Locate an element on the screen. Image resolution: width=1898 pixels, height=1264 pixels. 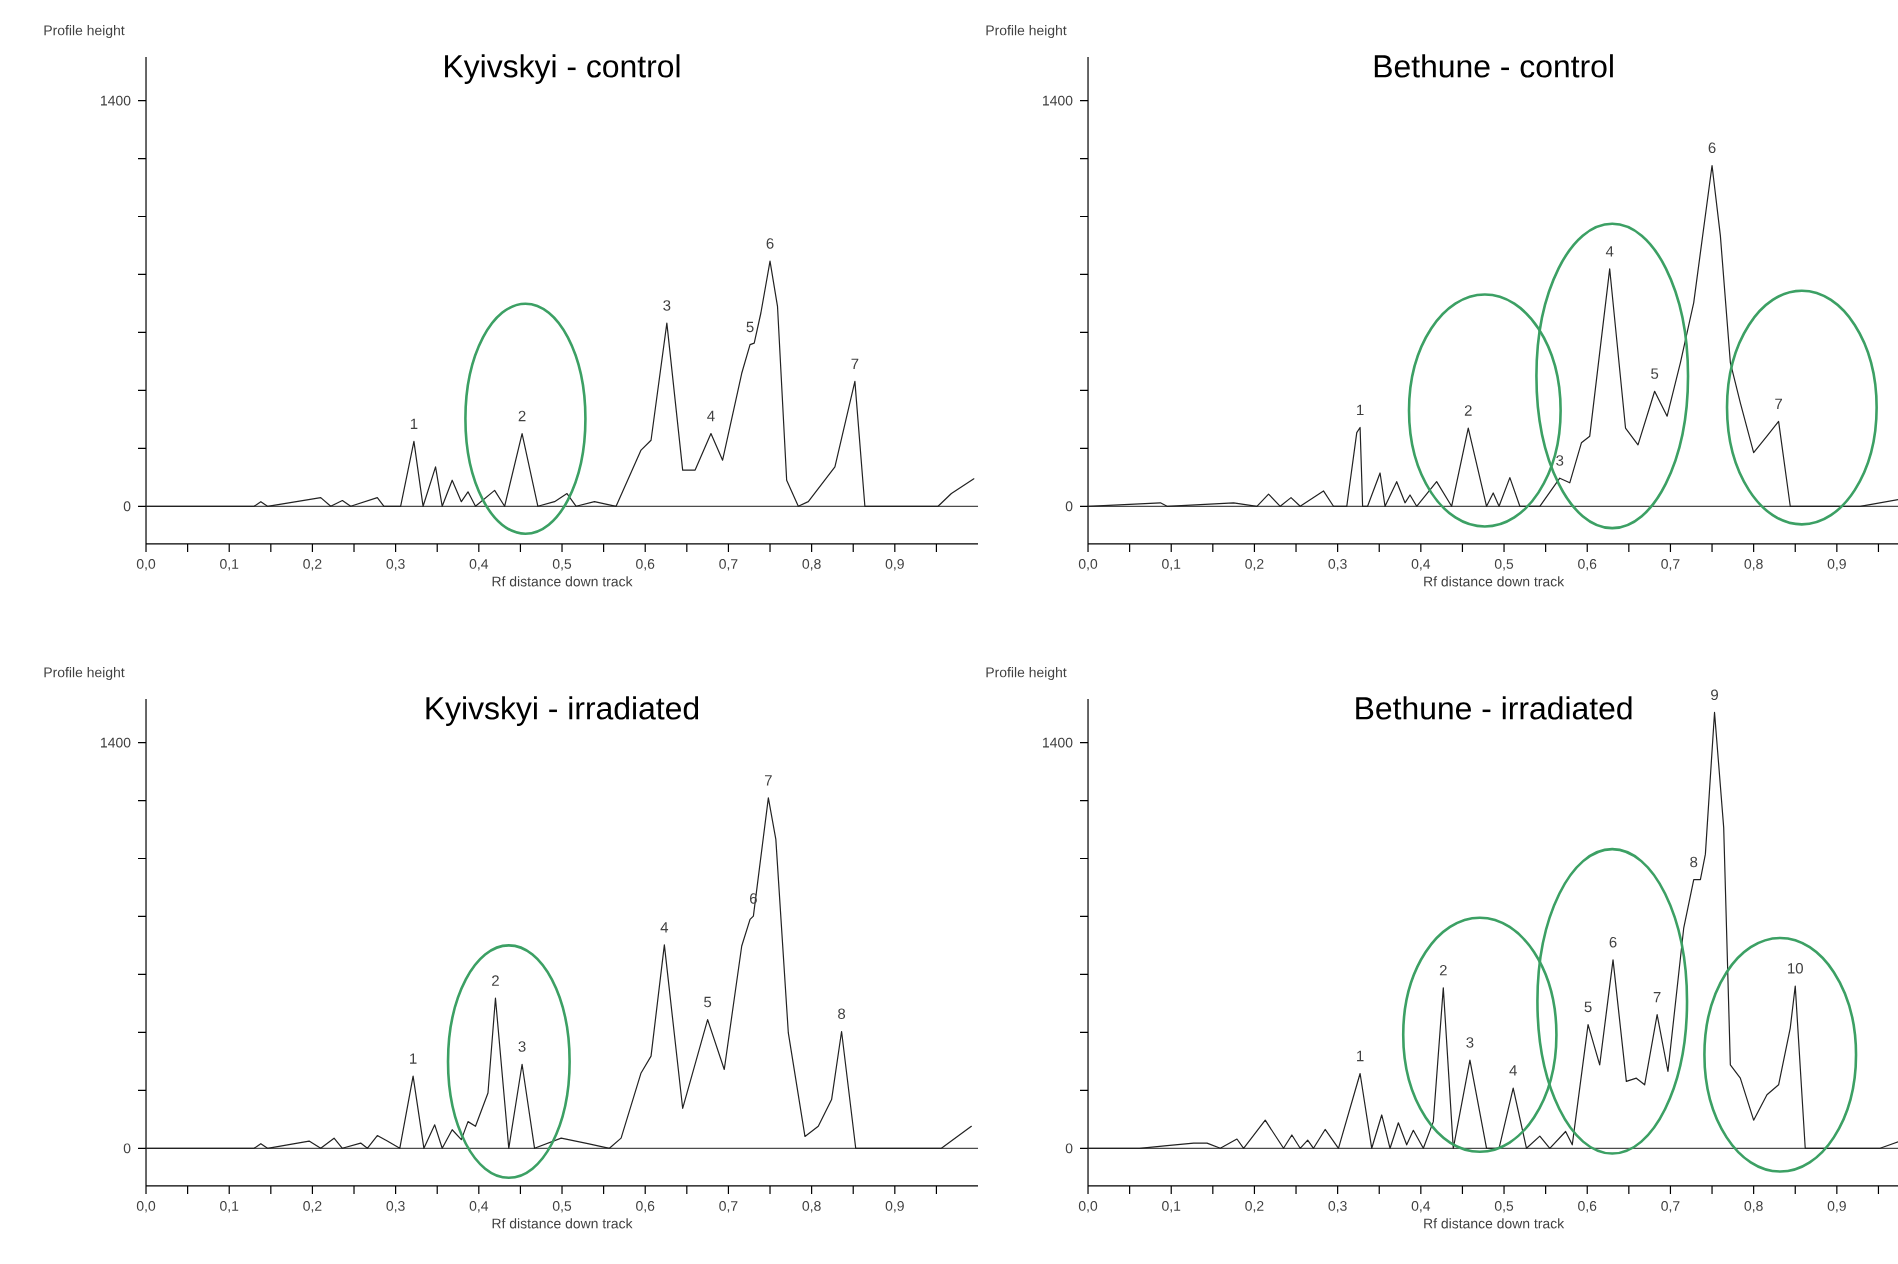
chart-title: Kyivskyi - control is located at coordinates (562, 69).